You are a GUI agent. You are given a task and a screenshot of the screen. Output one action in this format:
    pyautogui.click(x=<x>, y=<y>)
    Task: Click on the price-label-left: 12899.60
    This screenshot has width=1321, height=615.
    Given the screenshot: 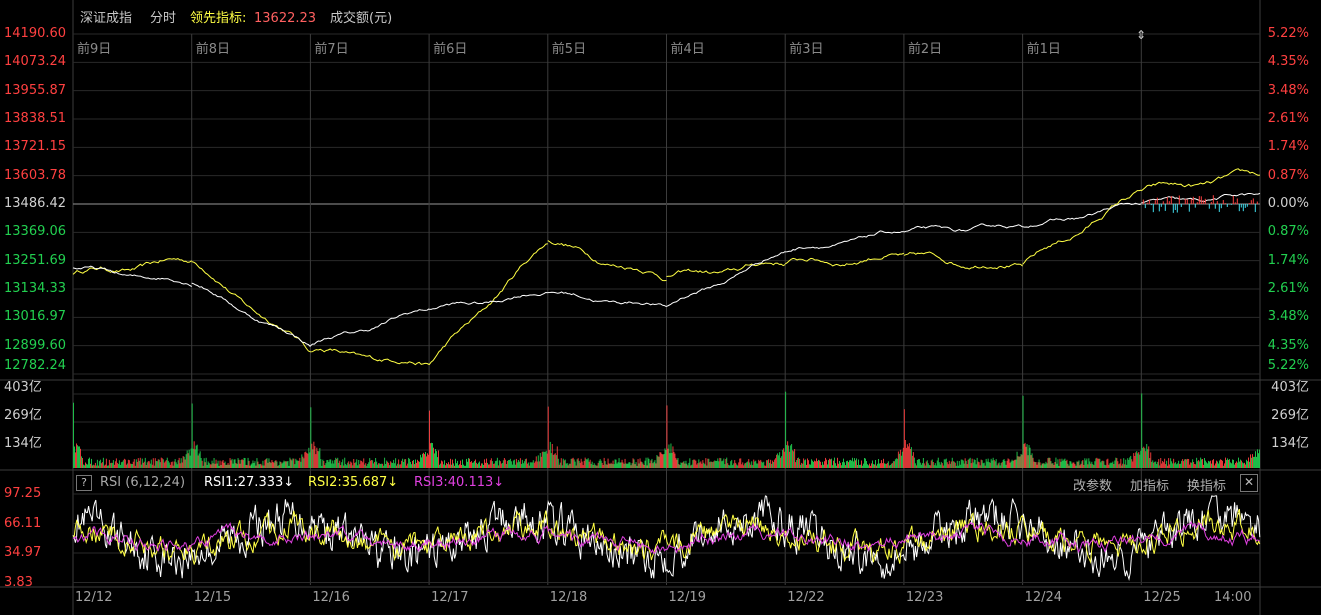 What is the action you would take?
    pyautogui.click(x=35, y=345)
    